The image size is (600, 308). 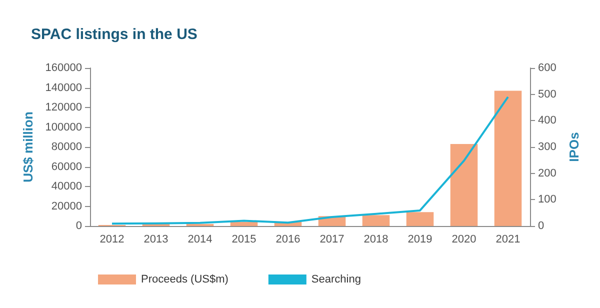 What do you see at coordinates (156, 240) in the screenshot?
I see `x-tick-label: 2013` at bounding box center [156, 240].